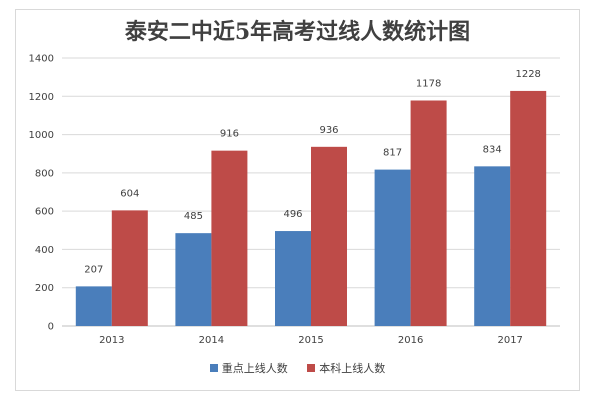  I want to click on legend-item-undergrad: 本科上线人数, so click(346, 368).